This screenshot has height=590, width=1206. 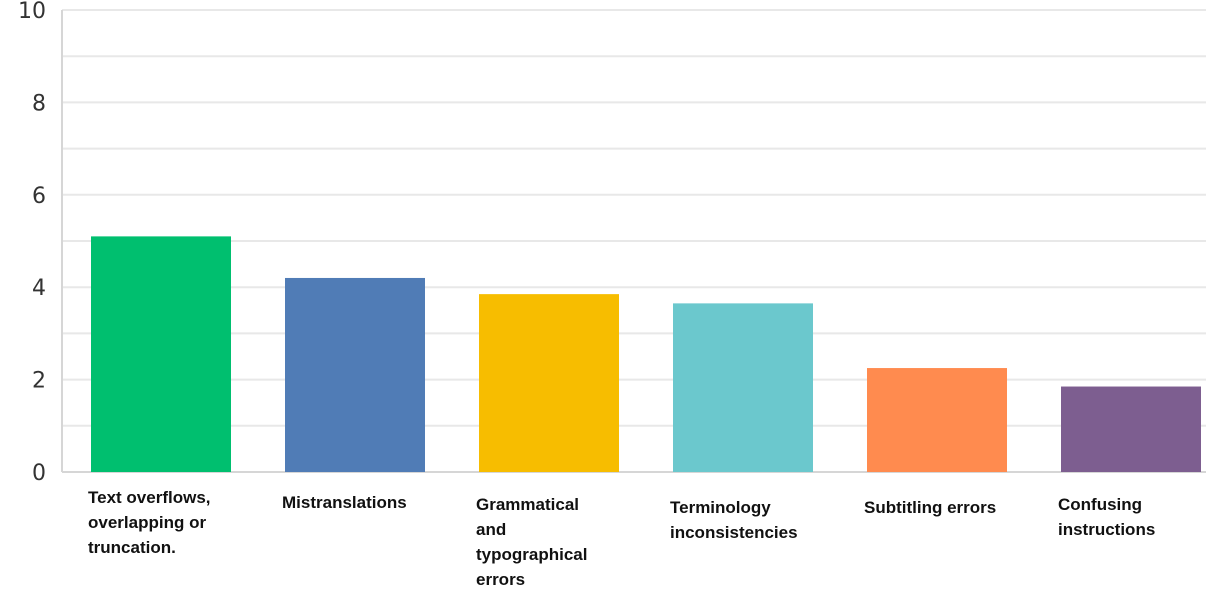 I want to click on x-tick-label-line: Mistranslations, so click(x=344, y=502).